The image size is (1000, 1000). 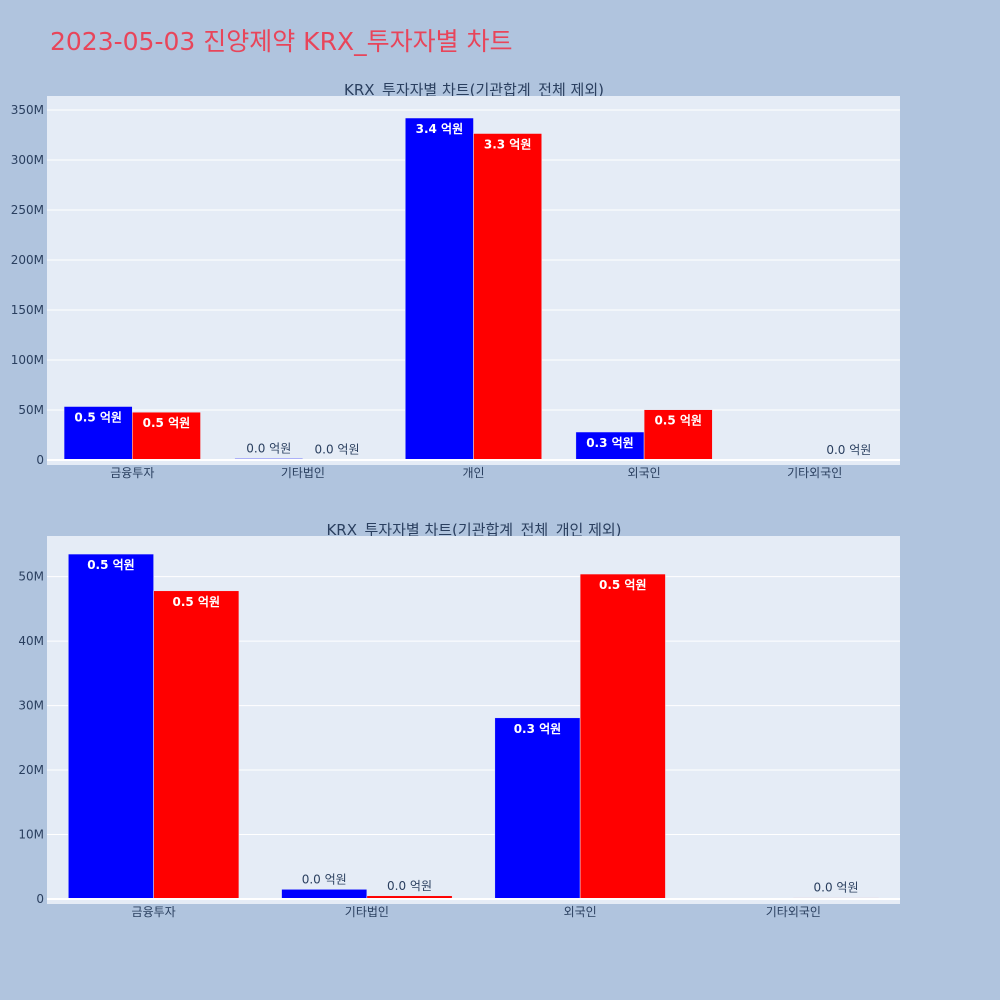 I want to click on chart-2-title: KRX_투자자별 차트(기관합계_전체_개인 제외), so click(x=473, y=530).